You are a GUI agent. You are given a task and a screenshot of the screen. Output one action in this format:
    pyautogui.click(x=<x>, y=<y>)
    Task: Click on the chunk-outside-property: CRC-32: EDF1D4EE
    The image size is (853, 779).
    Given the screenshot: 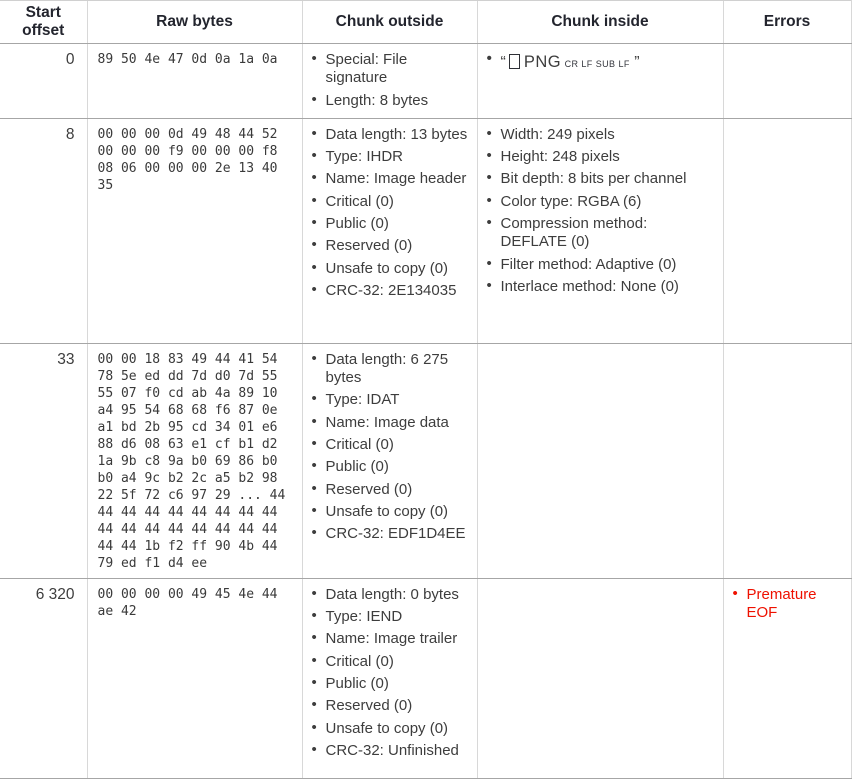 What is the action you would take?
    pyautogui.click(x=391, y=533)
    